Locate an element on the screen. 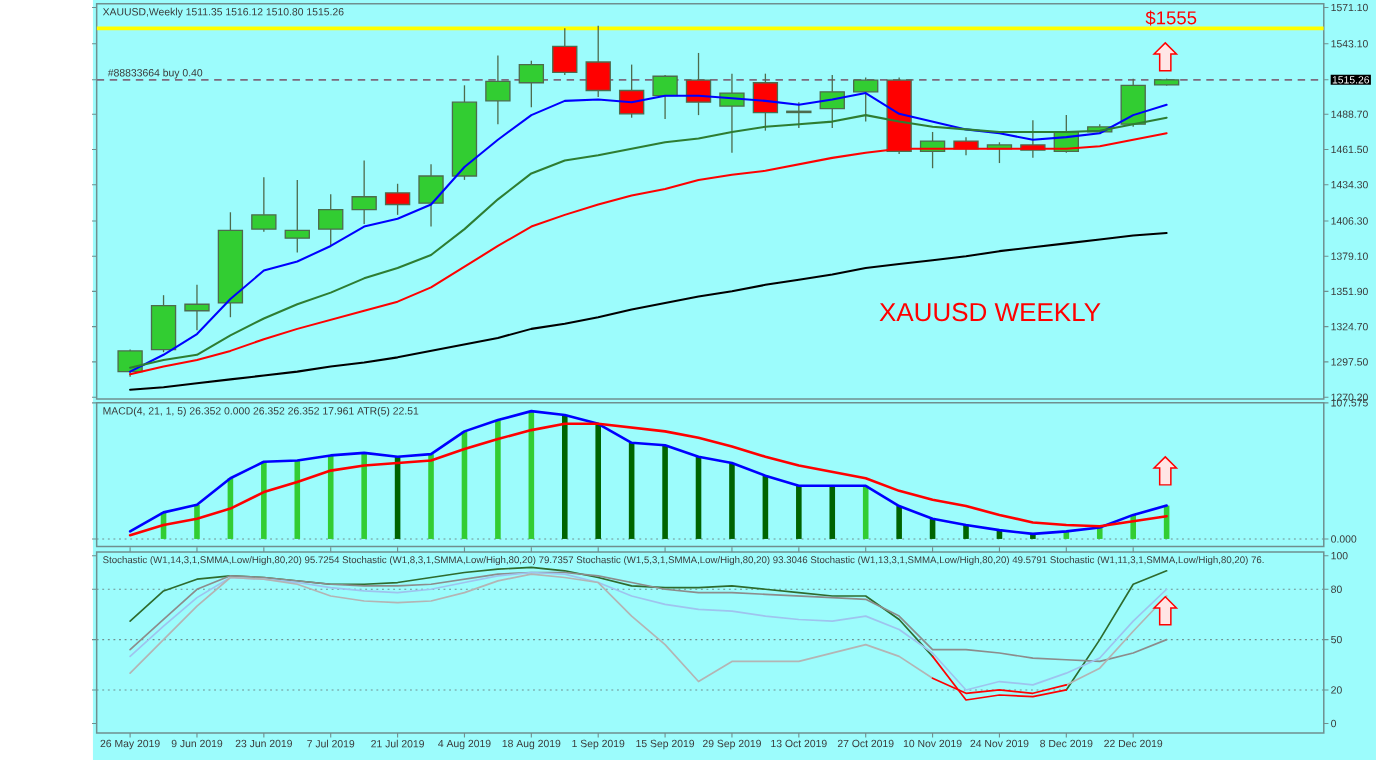  ref-line-label: $1555 is located at coordinates (1171, 18).